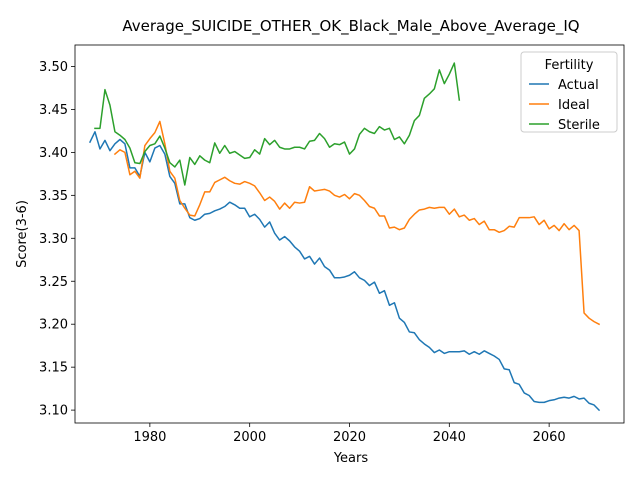 The image size is (640, 480). I want to click on x-tick-label: 2060, so click(549, 437).